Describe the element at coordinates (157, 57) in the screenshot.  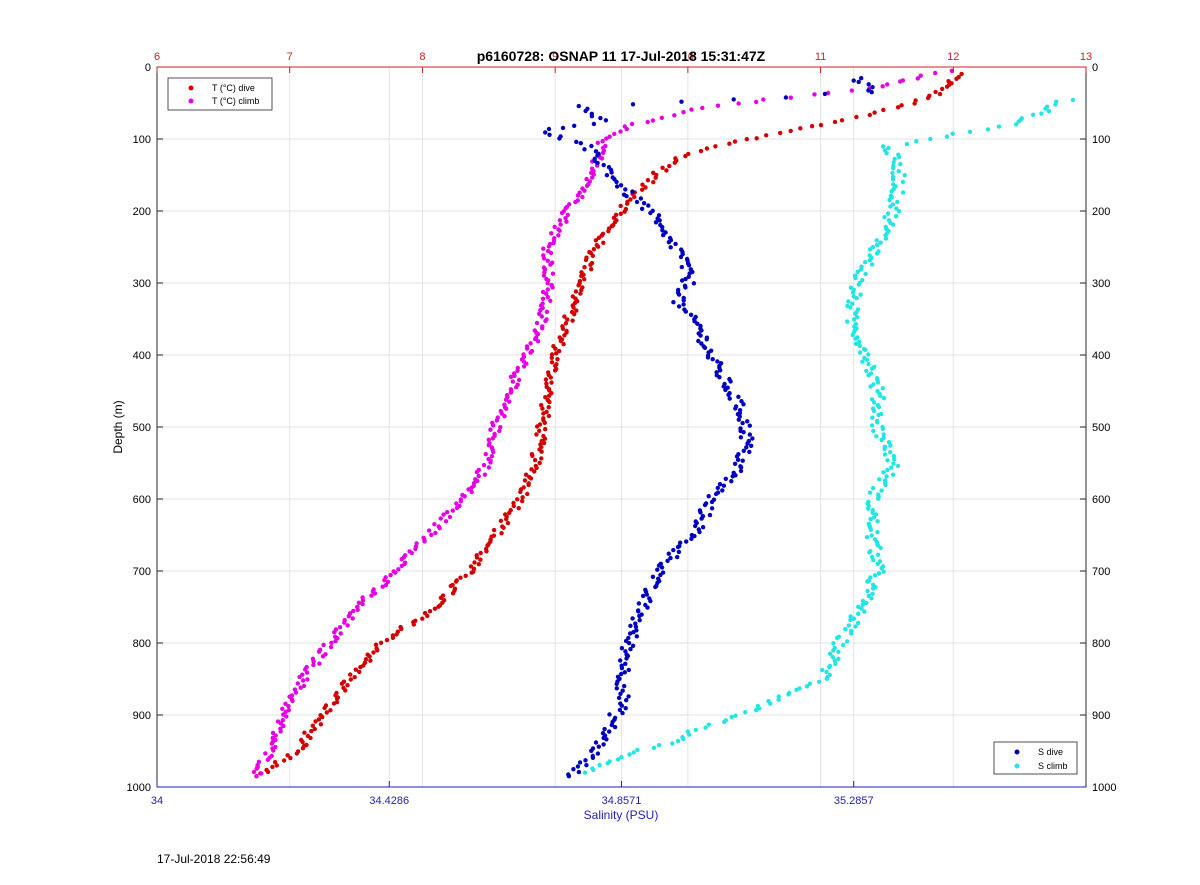
I see `x-top-tick-label: 6` at that location.